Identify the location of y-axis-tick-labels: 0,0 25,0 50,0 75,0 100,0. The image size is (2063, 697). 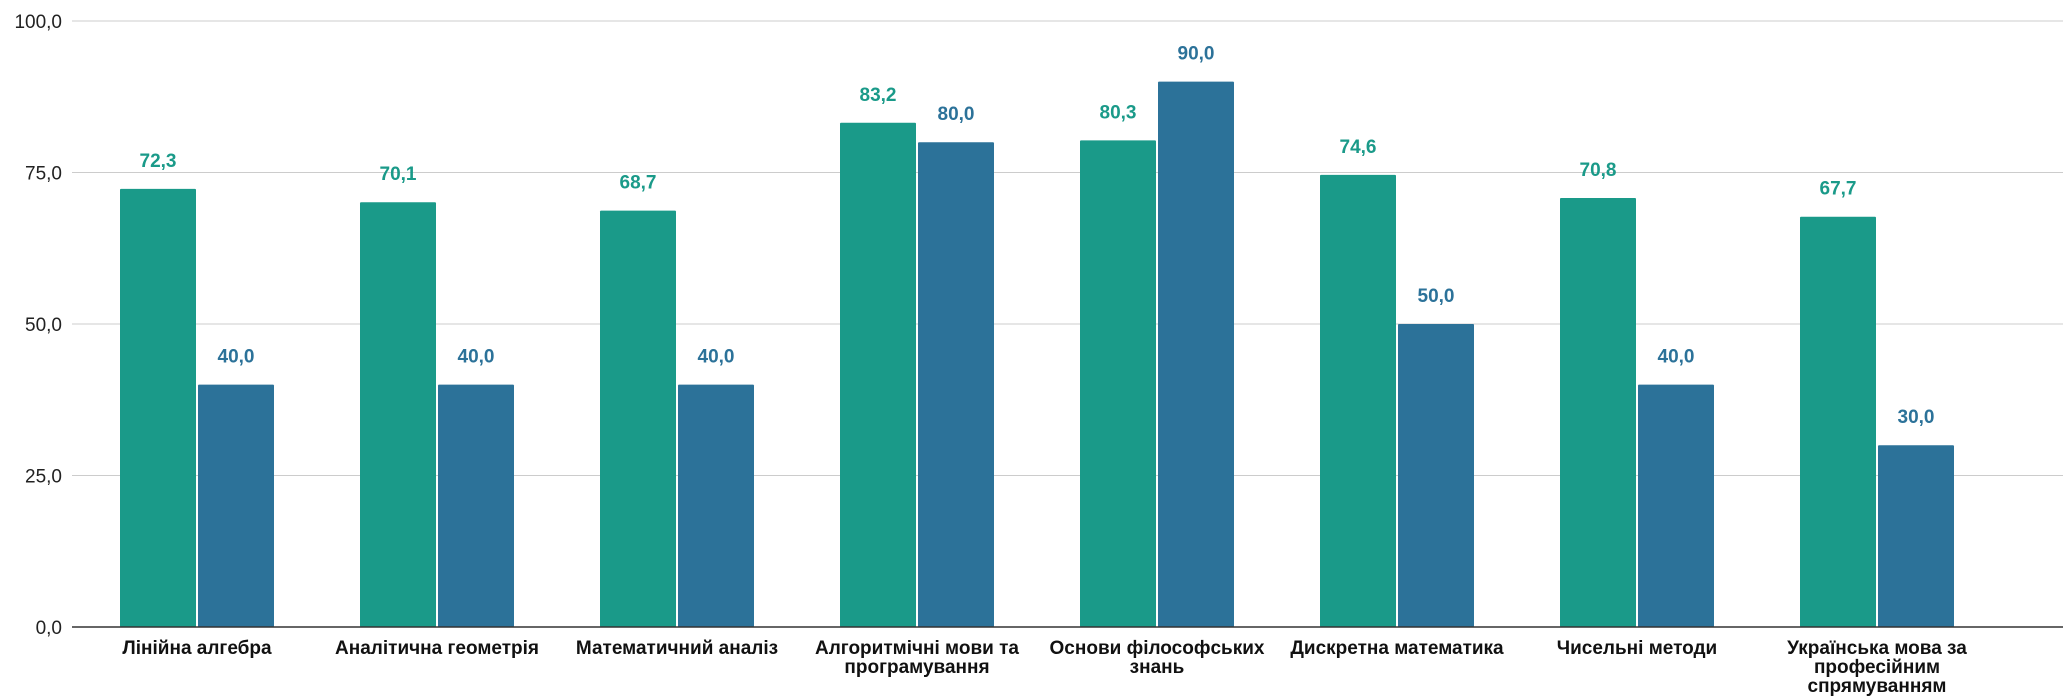
(38, 325).